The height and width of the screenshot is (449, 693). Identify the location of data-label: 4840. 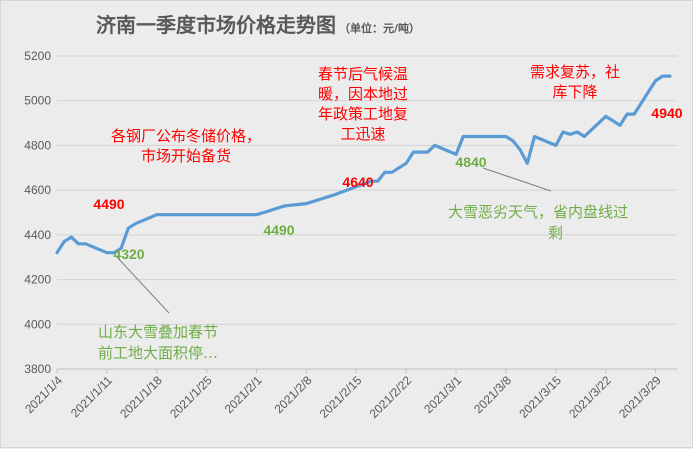
(470, 162).